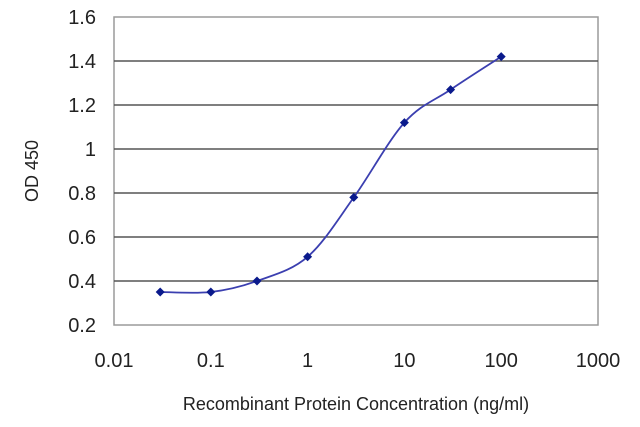  Describe the element at coordinates (82, 62) in the screenshot. I see `y-tick-label: 1.4` at that location.